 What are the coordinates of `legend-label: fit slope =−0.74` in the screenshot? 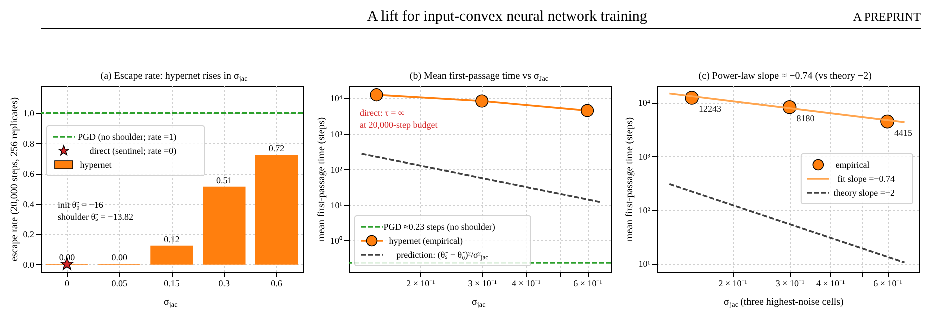 It's located at (867, 179).